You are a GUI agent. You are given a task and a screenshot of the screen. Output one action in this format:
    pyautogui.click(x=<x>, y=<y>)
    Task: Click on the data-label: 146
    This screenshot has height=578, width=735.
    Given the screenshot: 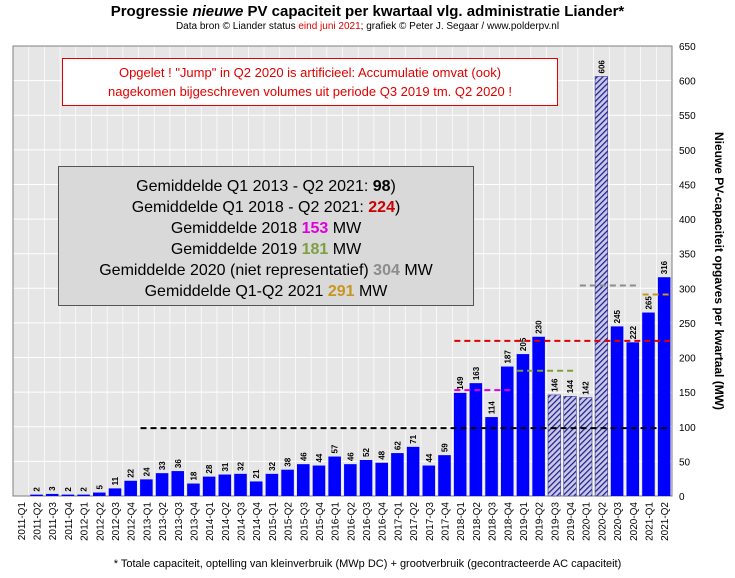 What is the action you would take?
    pyautogui.click(x=554, y=385)
    